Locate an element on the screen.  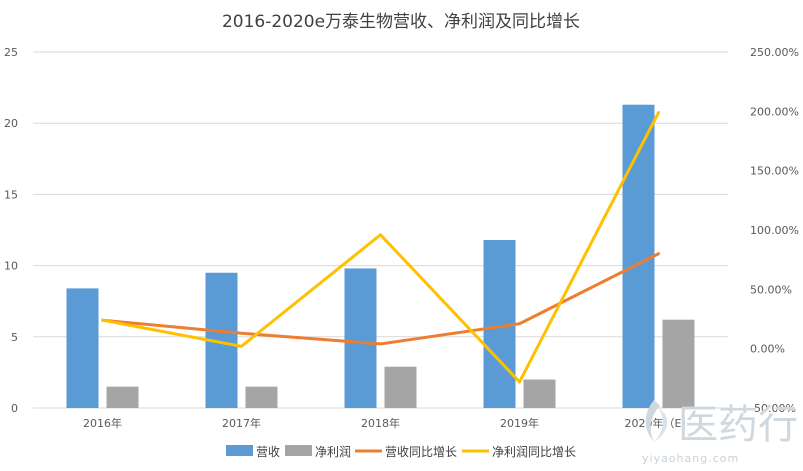
watermark-logo-icon is located at coordinates (656, 421).